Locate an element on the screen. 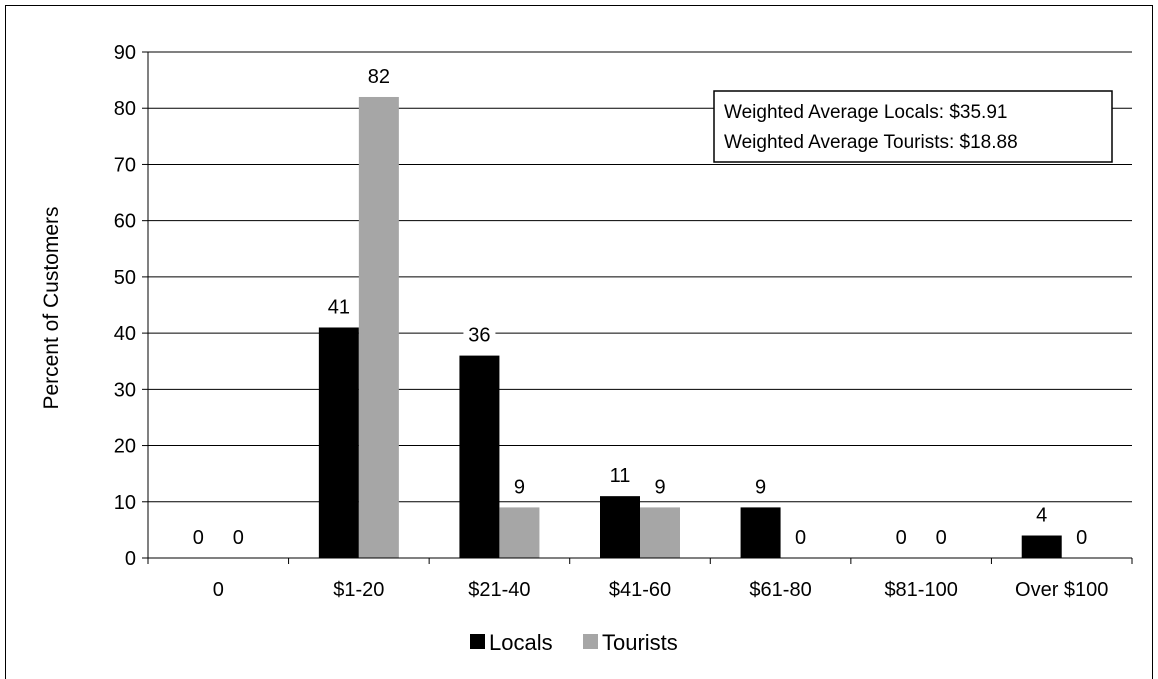 Image resolution: width=1158 pixels, height=679 pixels. y-tick-label: 70 is located at coordinates (125, 165).